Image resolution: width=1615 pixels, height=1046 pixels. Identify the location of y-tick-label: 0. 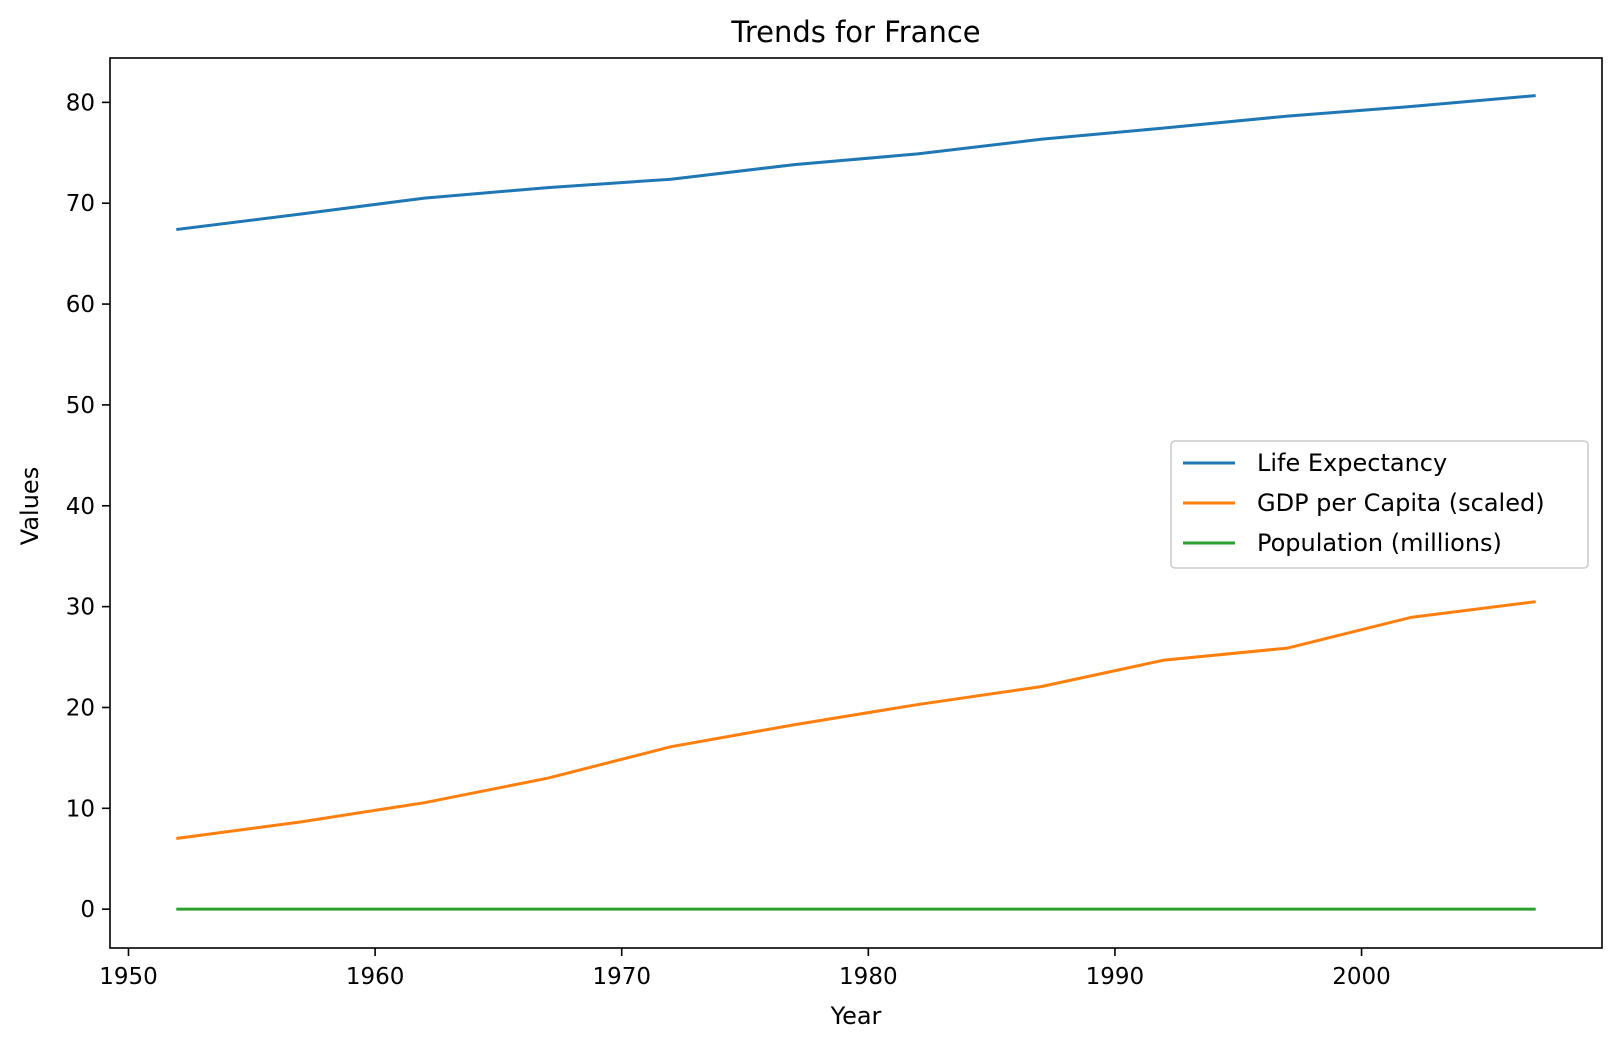
(87, 910).